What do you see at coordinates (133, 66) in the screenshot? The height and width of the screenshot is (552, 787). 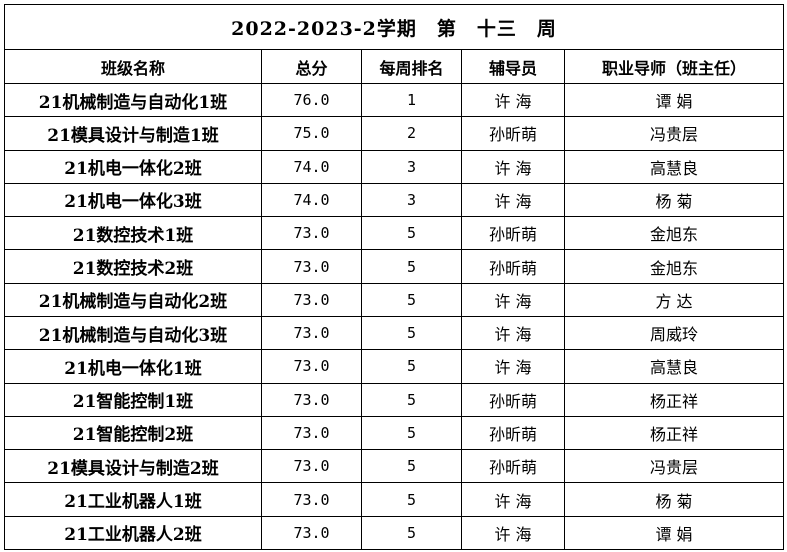 I see `header-class-name: 班级名称` at bounding box center [133, 66].